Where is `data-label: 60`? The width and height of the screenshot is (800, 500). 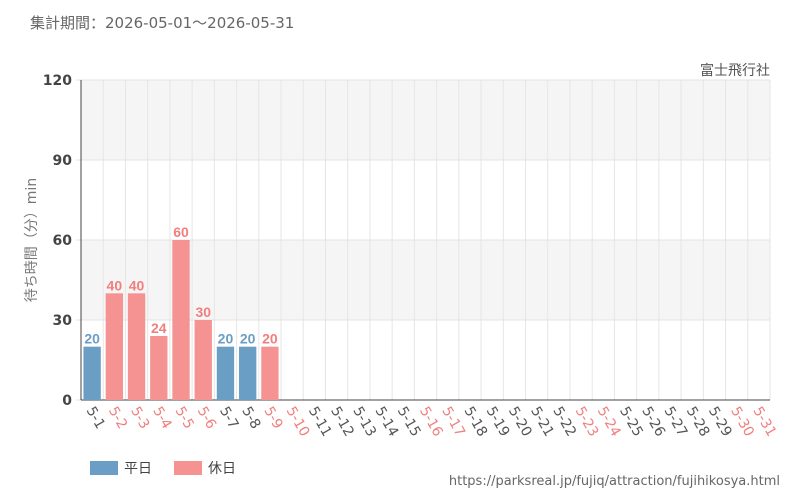 data-label: 60 is located at coordinates (181, 232).